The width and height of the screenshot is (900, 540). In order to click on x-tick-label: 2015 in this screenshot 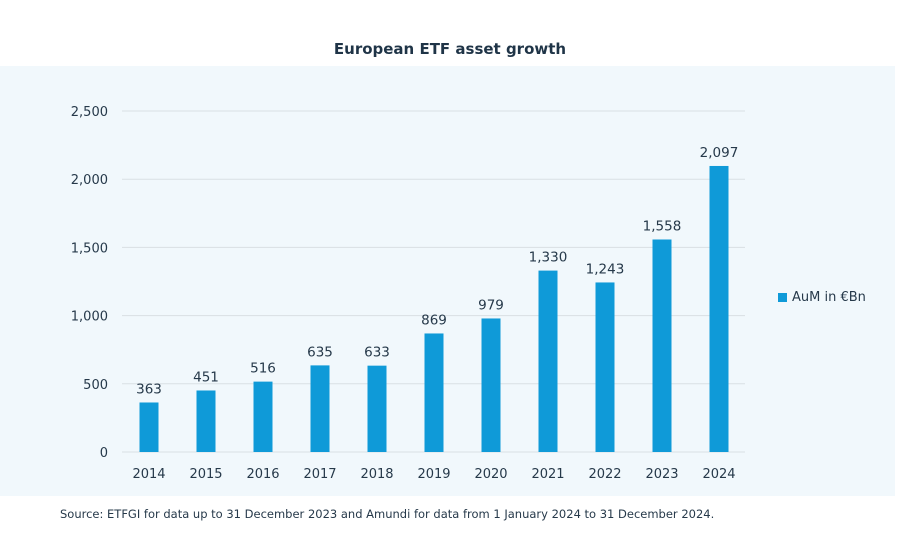, I will do `click(205, 474)`.